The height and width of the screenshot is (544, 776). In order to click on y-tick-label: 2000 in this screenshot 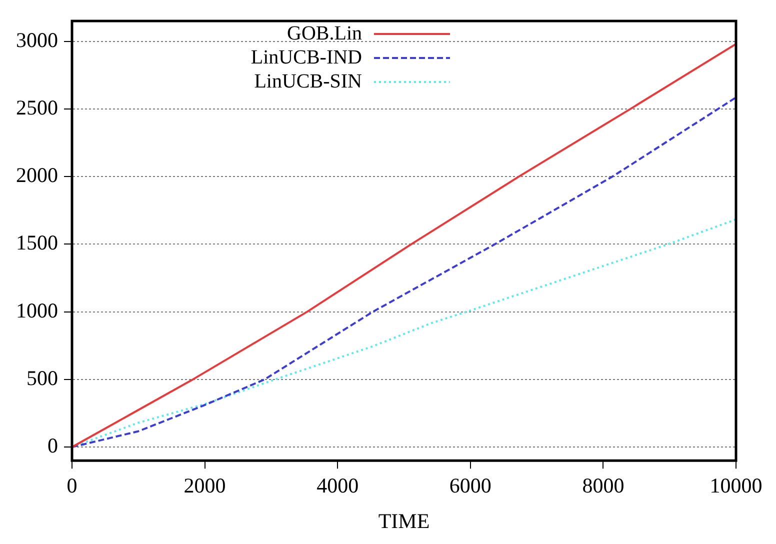, I will do `click(37, 175)`.